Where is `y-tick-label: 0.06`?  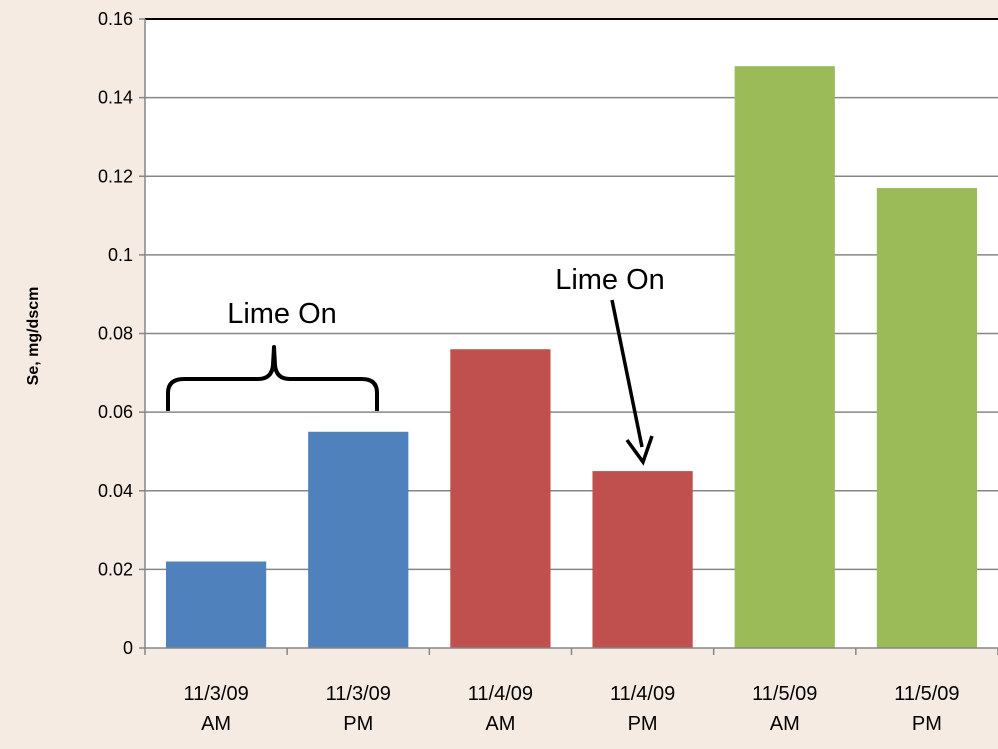 y-tick-label: 0.06 is located at coordinates (115, 412).